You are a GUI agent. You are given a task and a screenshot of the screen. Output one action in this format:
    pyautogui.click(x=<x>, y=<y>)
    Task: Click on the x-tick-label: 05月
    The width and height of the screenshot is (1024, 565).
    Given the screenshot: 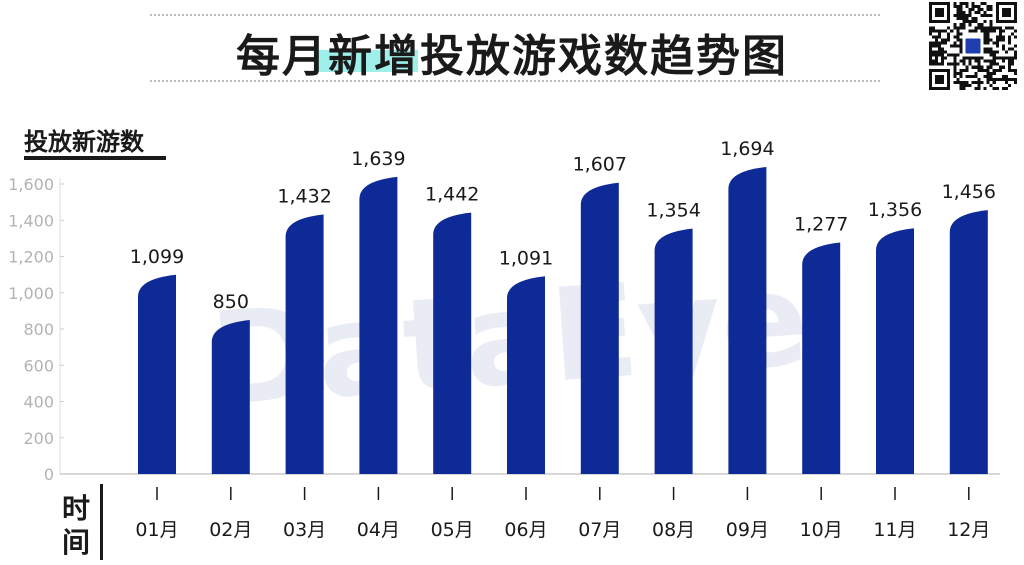 What is the action you would take?
    pyautogui.click(x=452, y=530)
    